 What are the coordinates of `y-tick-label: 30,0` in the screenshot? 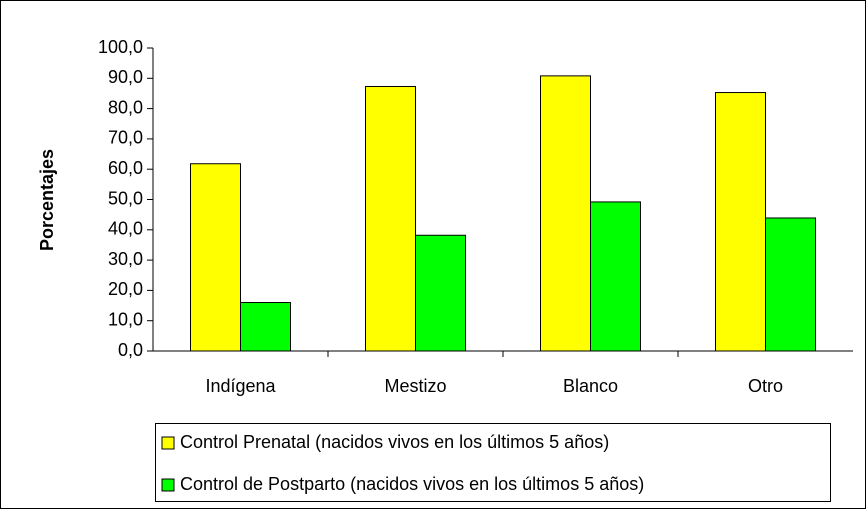 It's located at (125, 259).